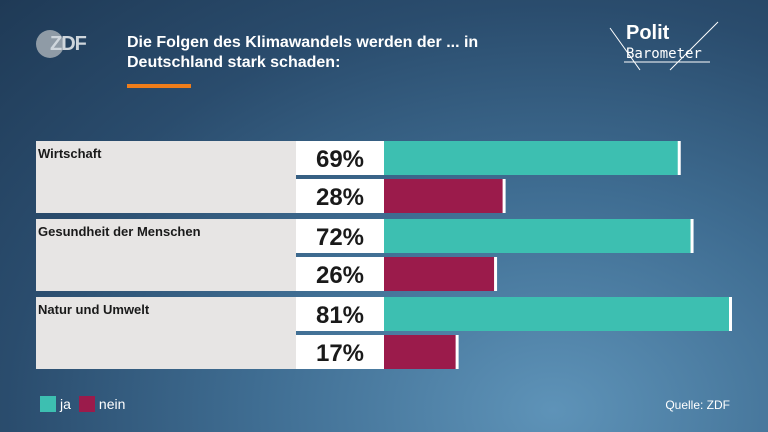 The image size is (768, 432). I want to click on data-label: 69%, so click(340, 159).